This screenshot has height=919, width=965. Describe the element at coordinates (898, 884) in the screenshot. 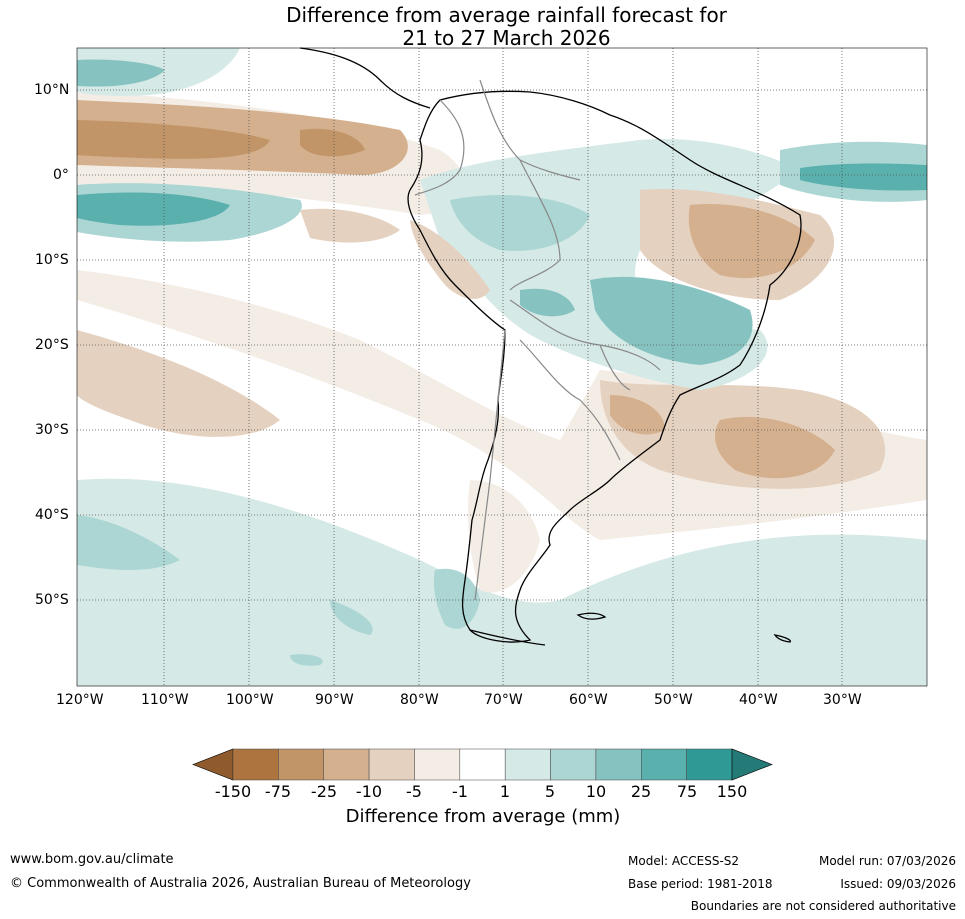

I see `footer-issued: Issued: 09/03/2026` at that location.